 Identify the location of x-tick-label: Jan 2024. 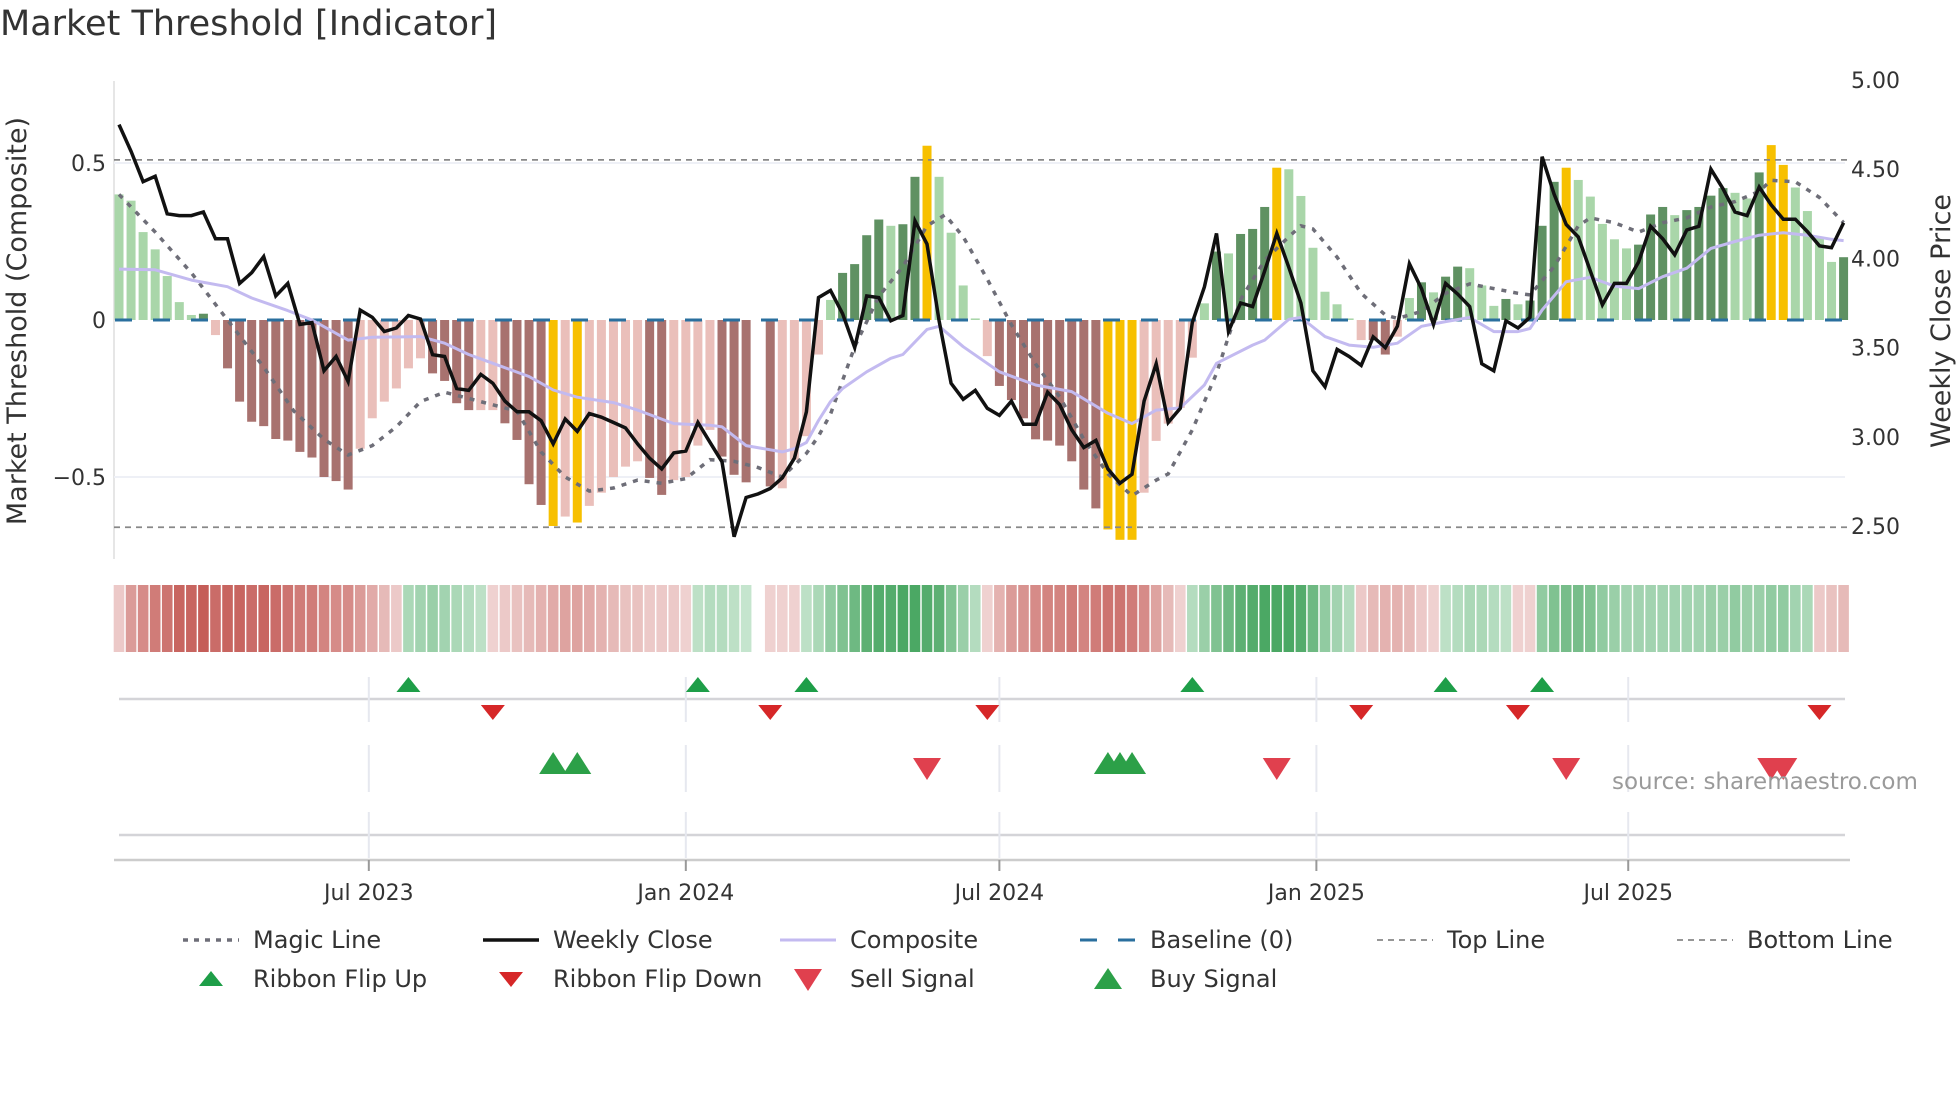
(684, 893).